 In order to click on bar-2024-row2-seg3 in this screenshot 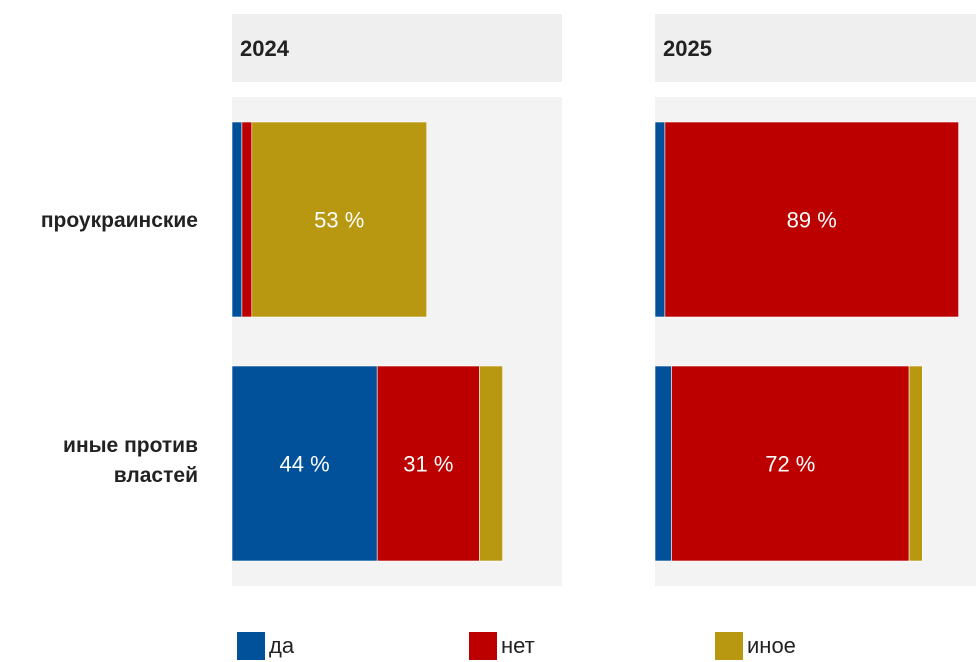, I will do `click(491, 463)`.